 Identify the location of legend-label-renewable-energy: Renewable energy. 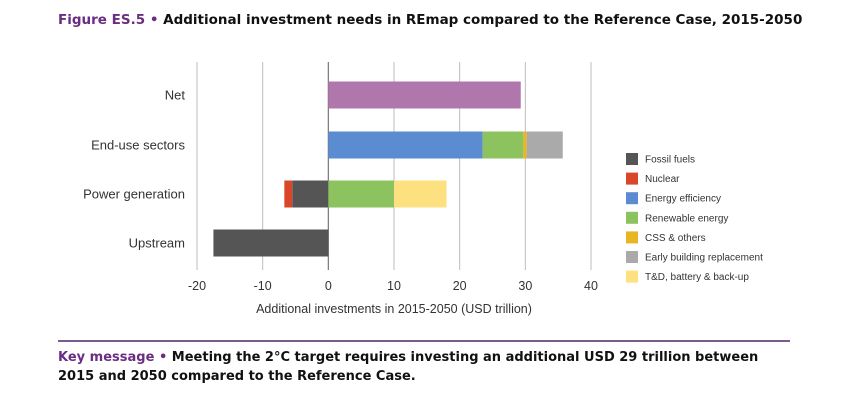
(686, 218).